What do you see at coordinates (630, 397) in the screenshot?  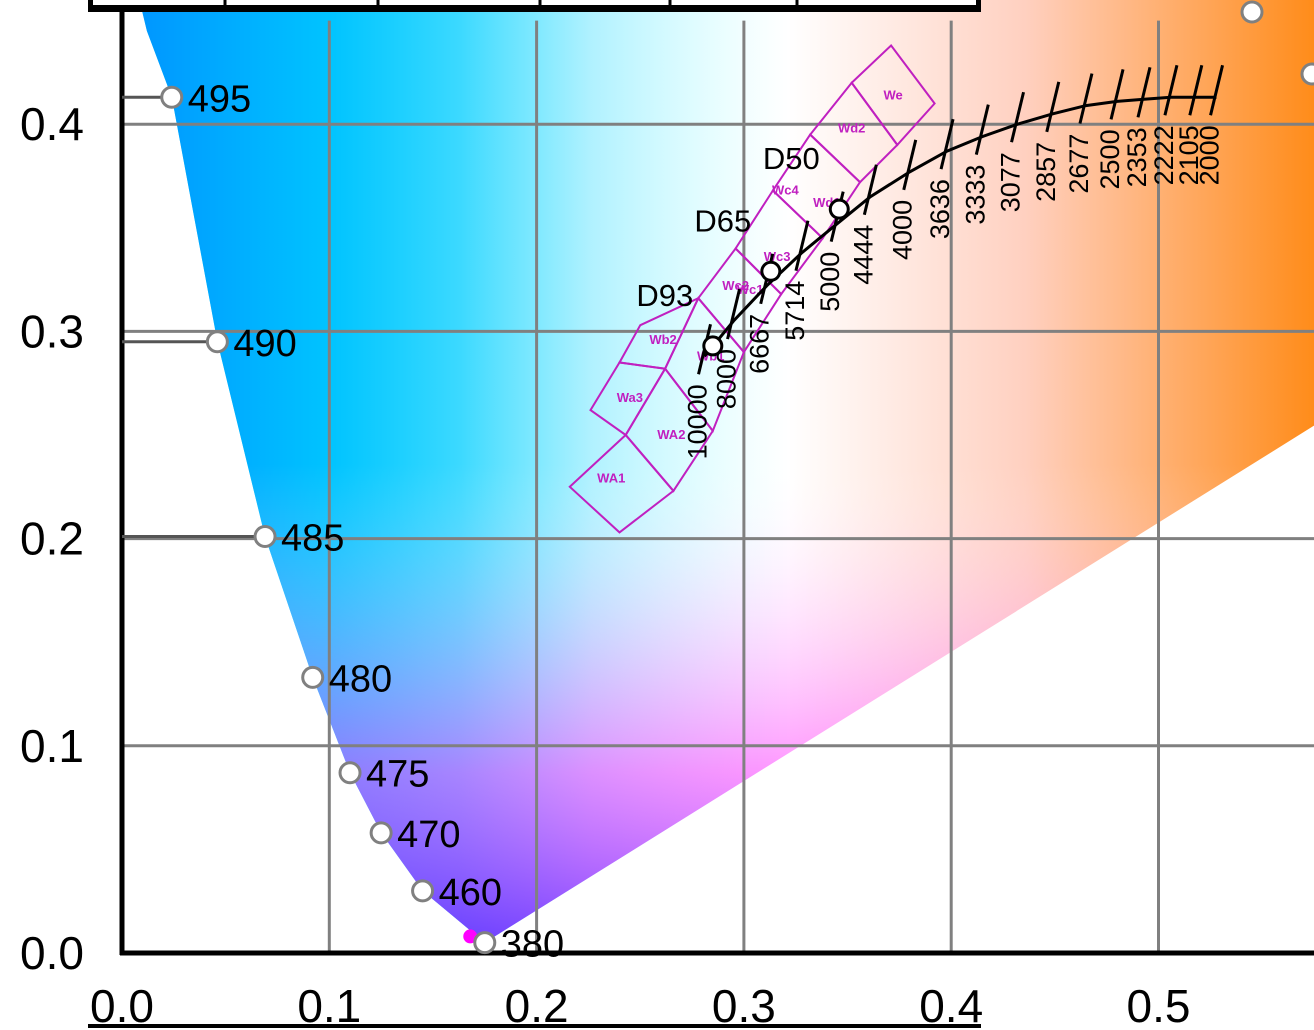 I see `white-zone-label: Wa3` at bounding box center [630, 397].